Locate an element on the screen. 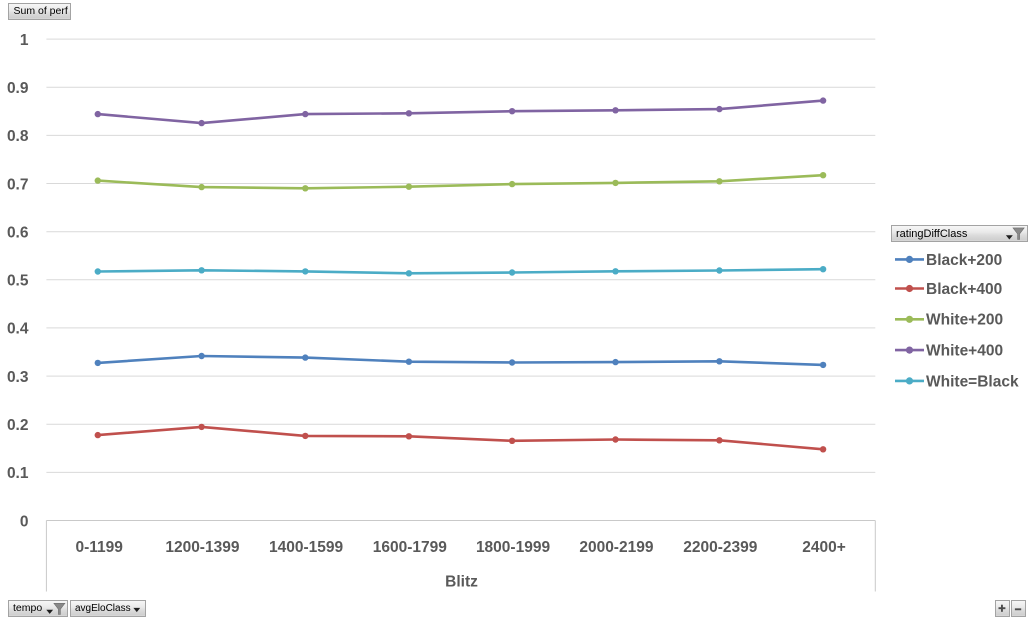 The image size is (1032, 624). svg-text: White=Black is located at coordinates (972, 381).